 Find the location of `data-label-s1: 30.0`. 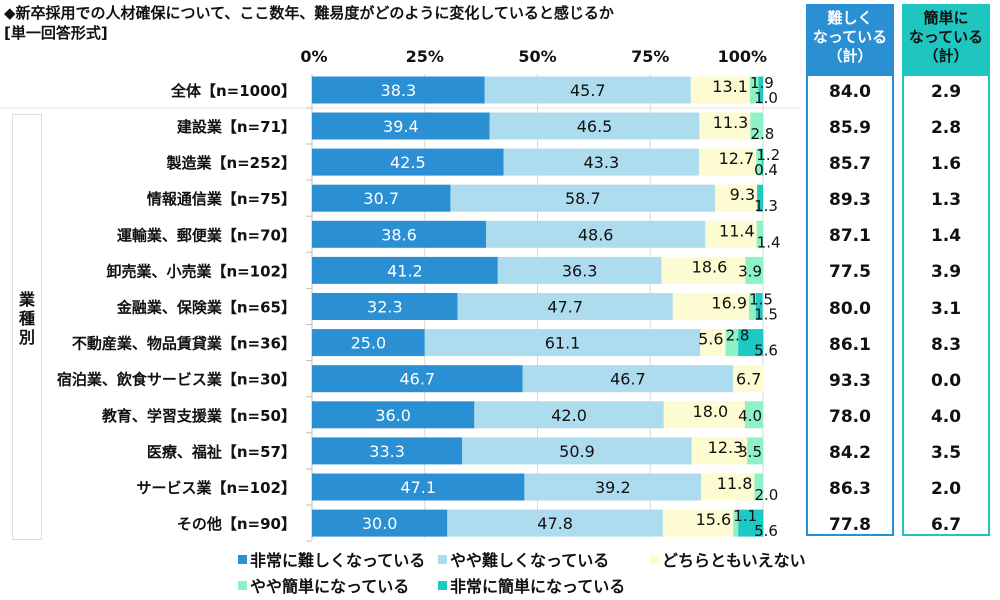

data-label-s1: 30.0 is located at coordinates (380, 523).